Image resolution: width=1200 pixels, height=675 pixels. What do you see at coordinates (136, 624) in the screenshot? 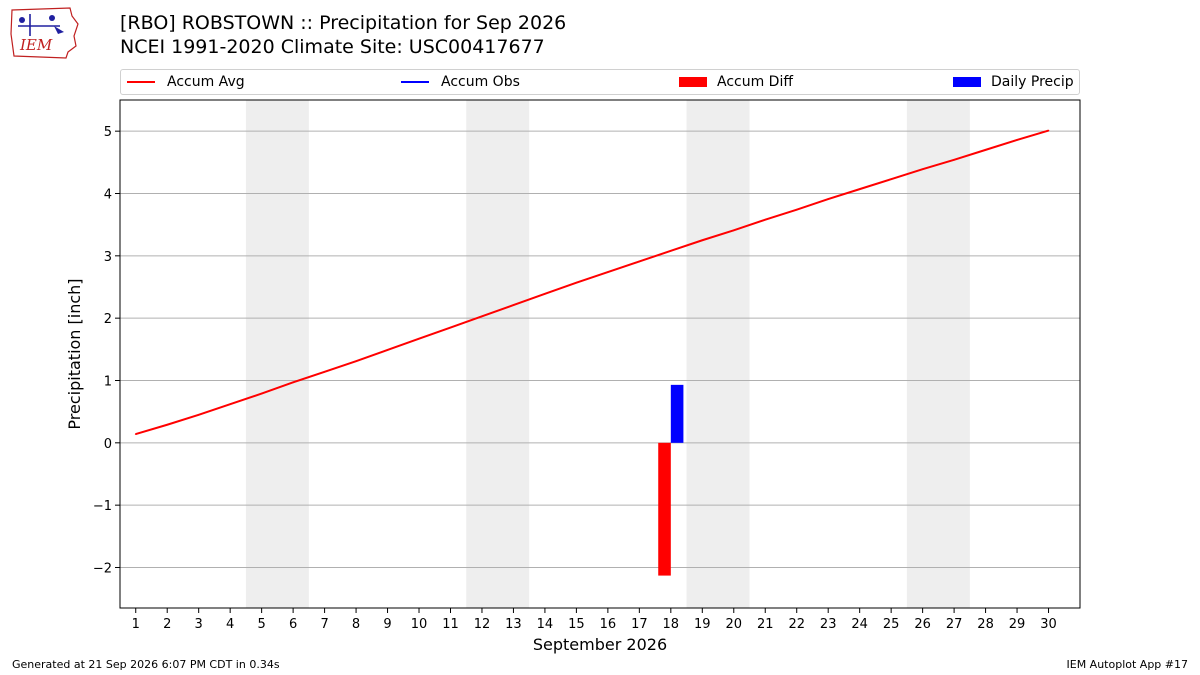
I see `x-tick-label: 1` at bounding box center [136, 624].